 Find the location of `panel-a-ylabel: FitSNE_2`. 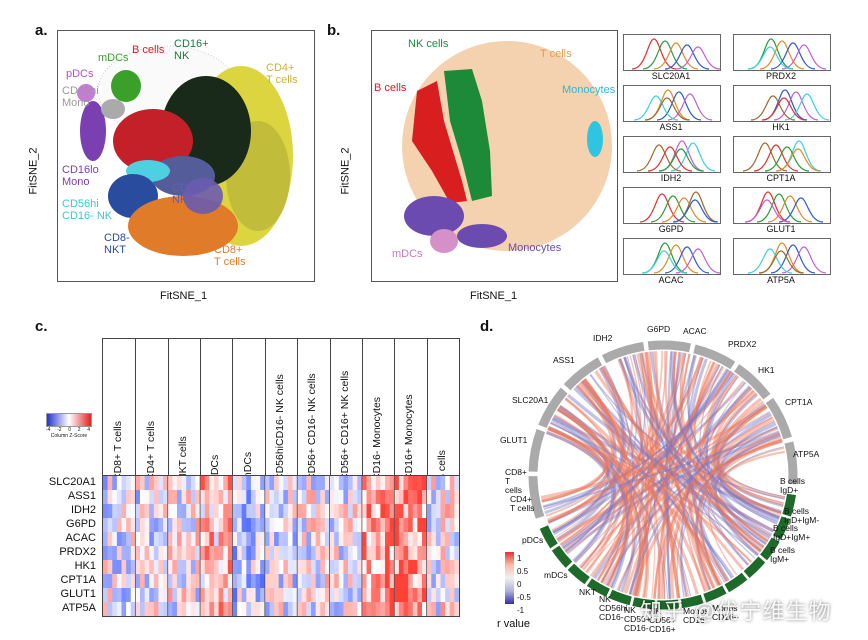

panel-a-ylabel: FitSNE_2 is located at coordinates (33, 171).